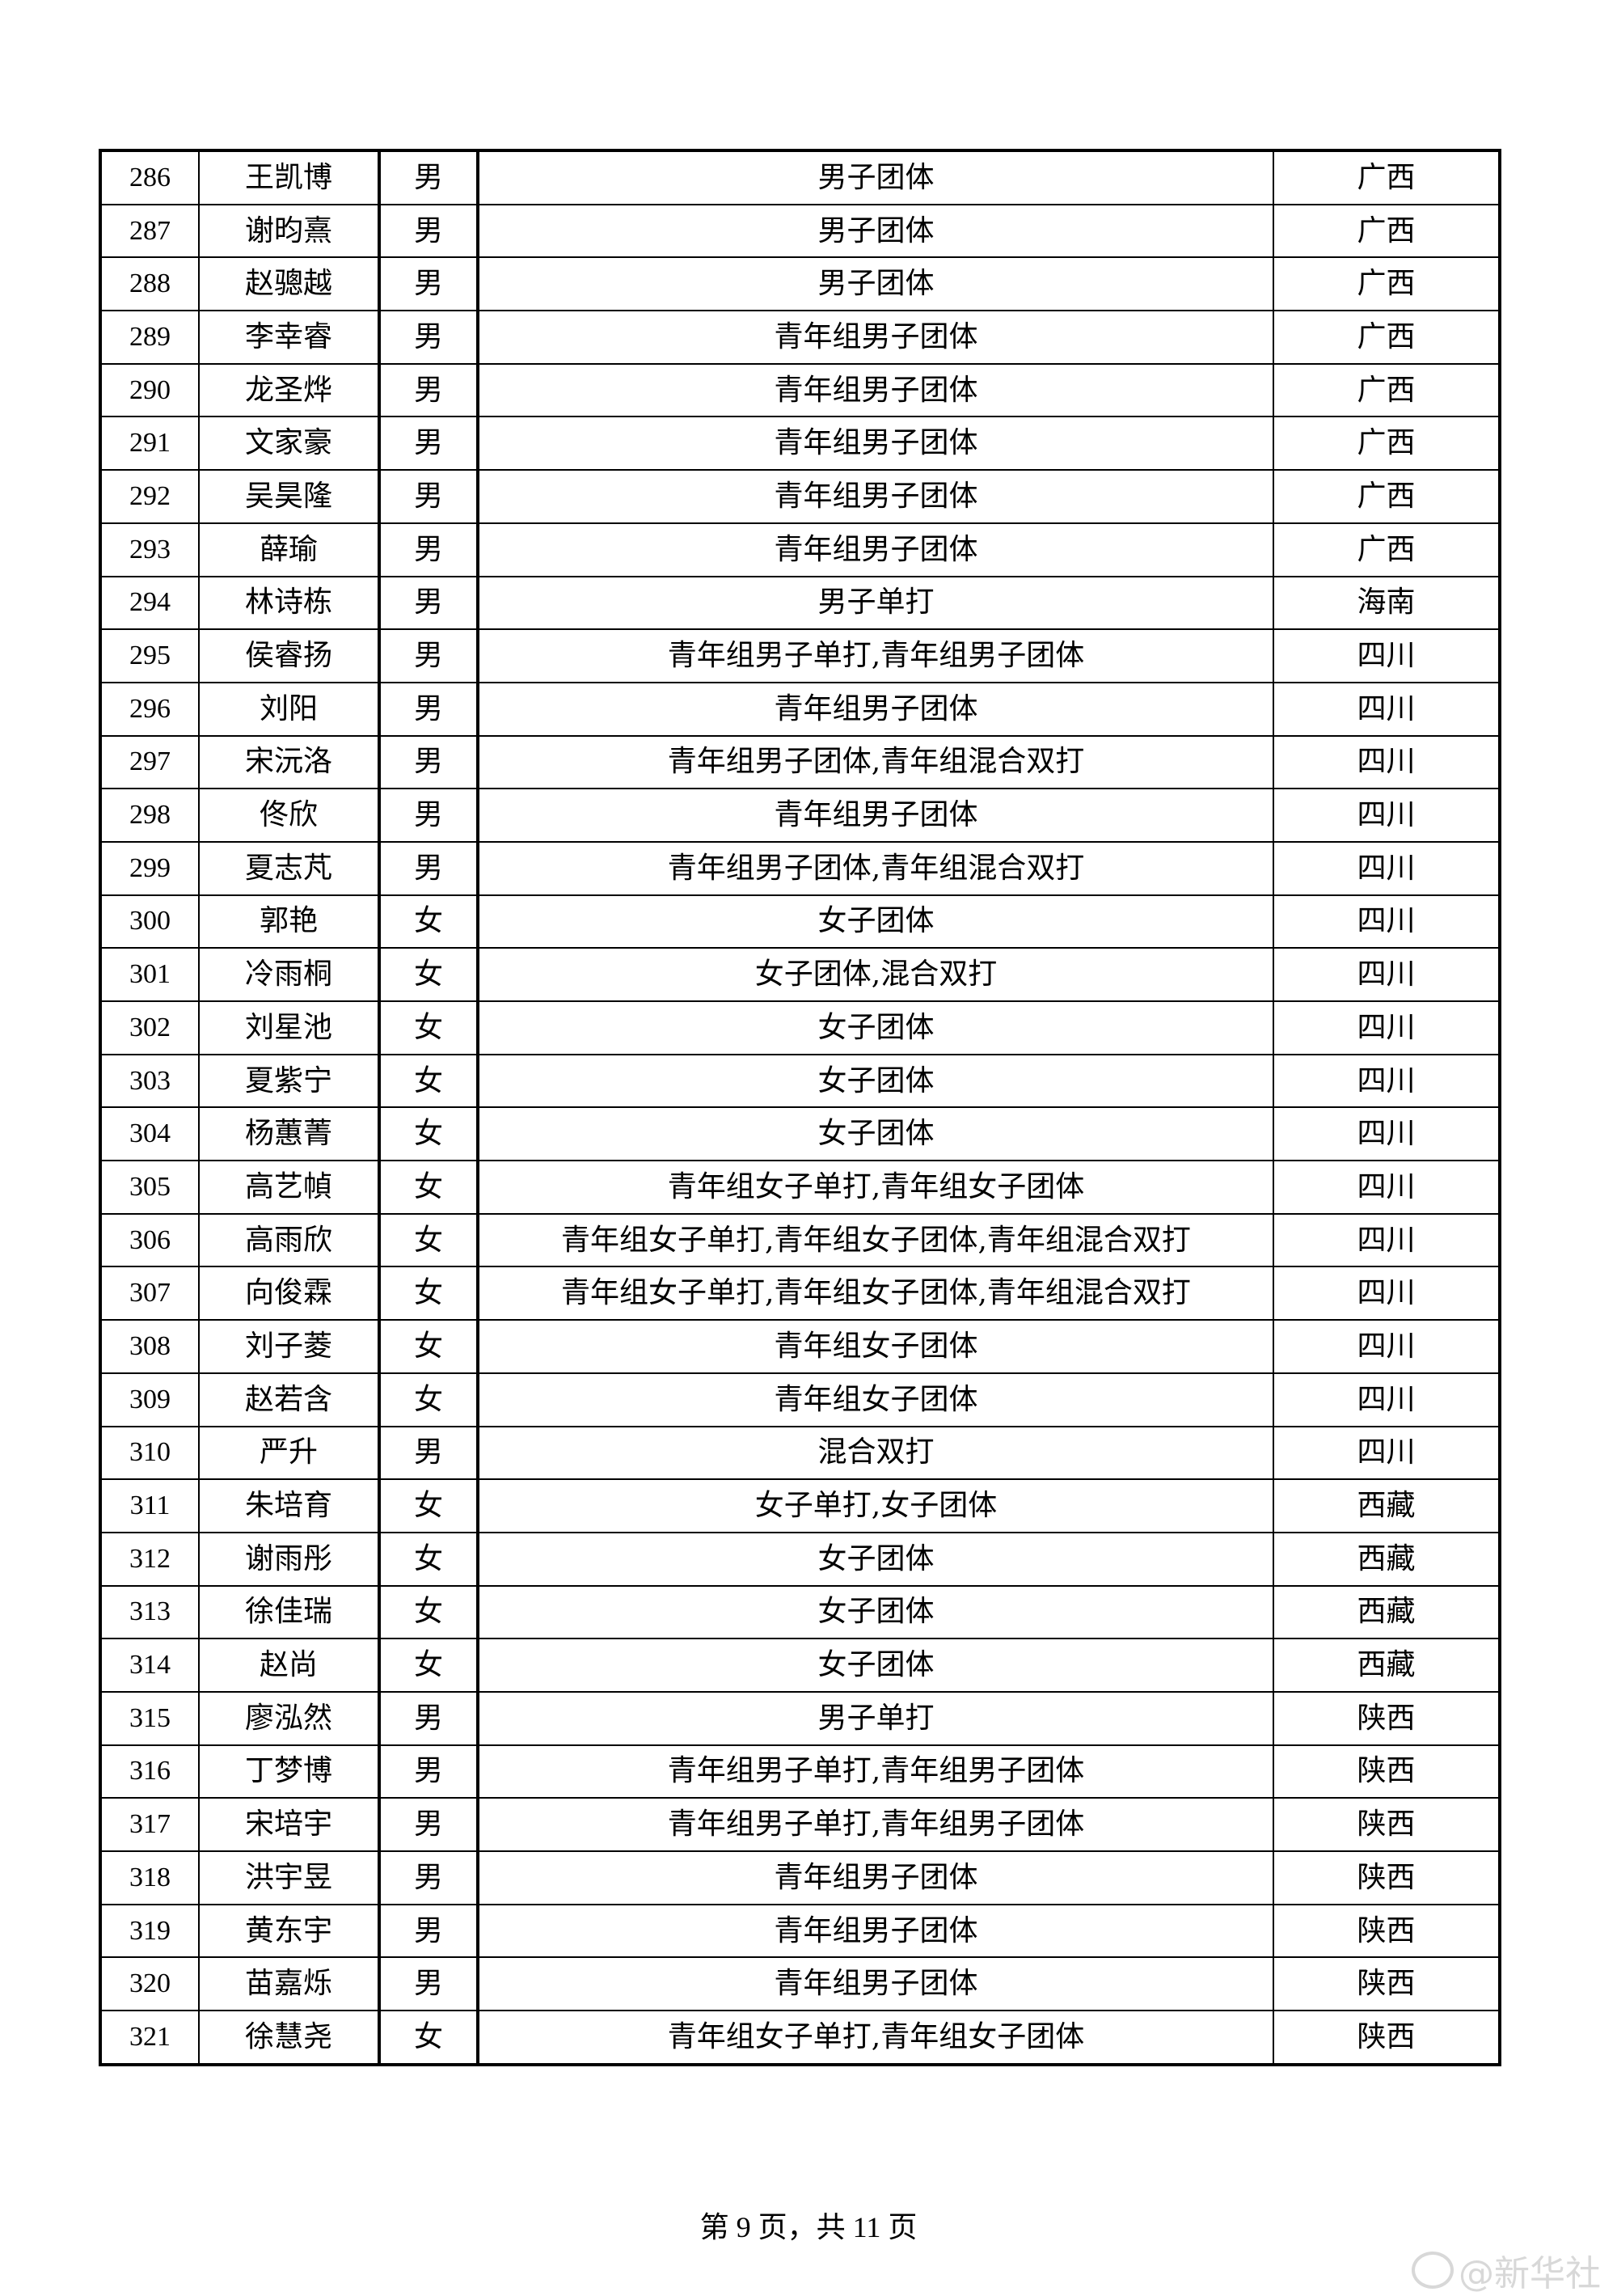  What do you see at coordinates (800, 1346) in the screenshot?
I see `table-row: 308 刘子菱女青年组女子团体 四川` at bounding box center [800, 1346].